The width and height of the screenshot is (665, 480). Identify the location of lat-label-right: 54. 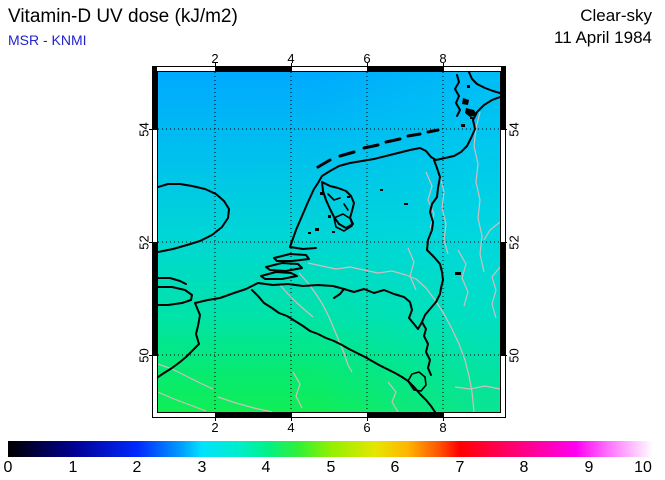
(514, 129).